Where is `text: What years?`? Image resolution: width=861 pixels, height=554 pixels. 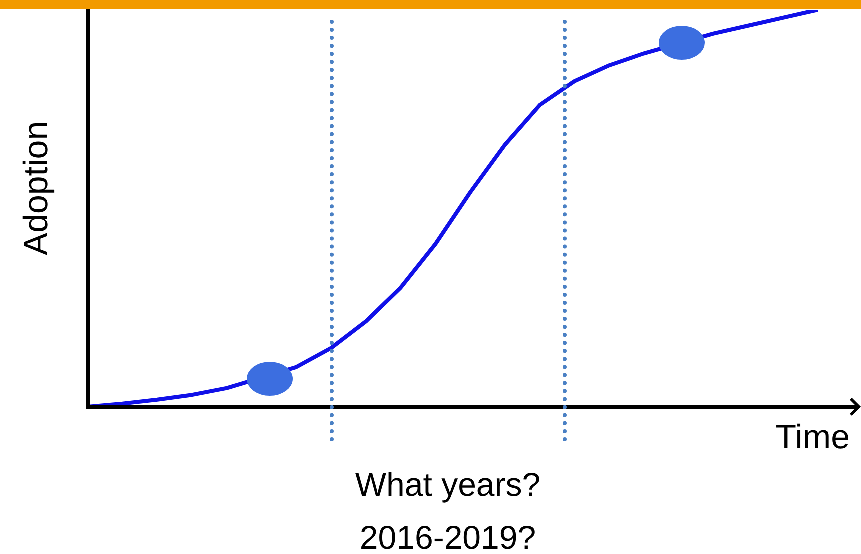 text: What years? is located at coordinates (448, 485).